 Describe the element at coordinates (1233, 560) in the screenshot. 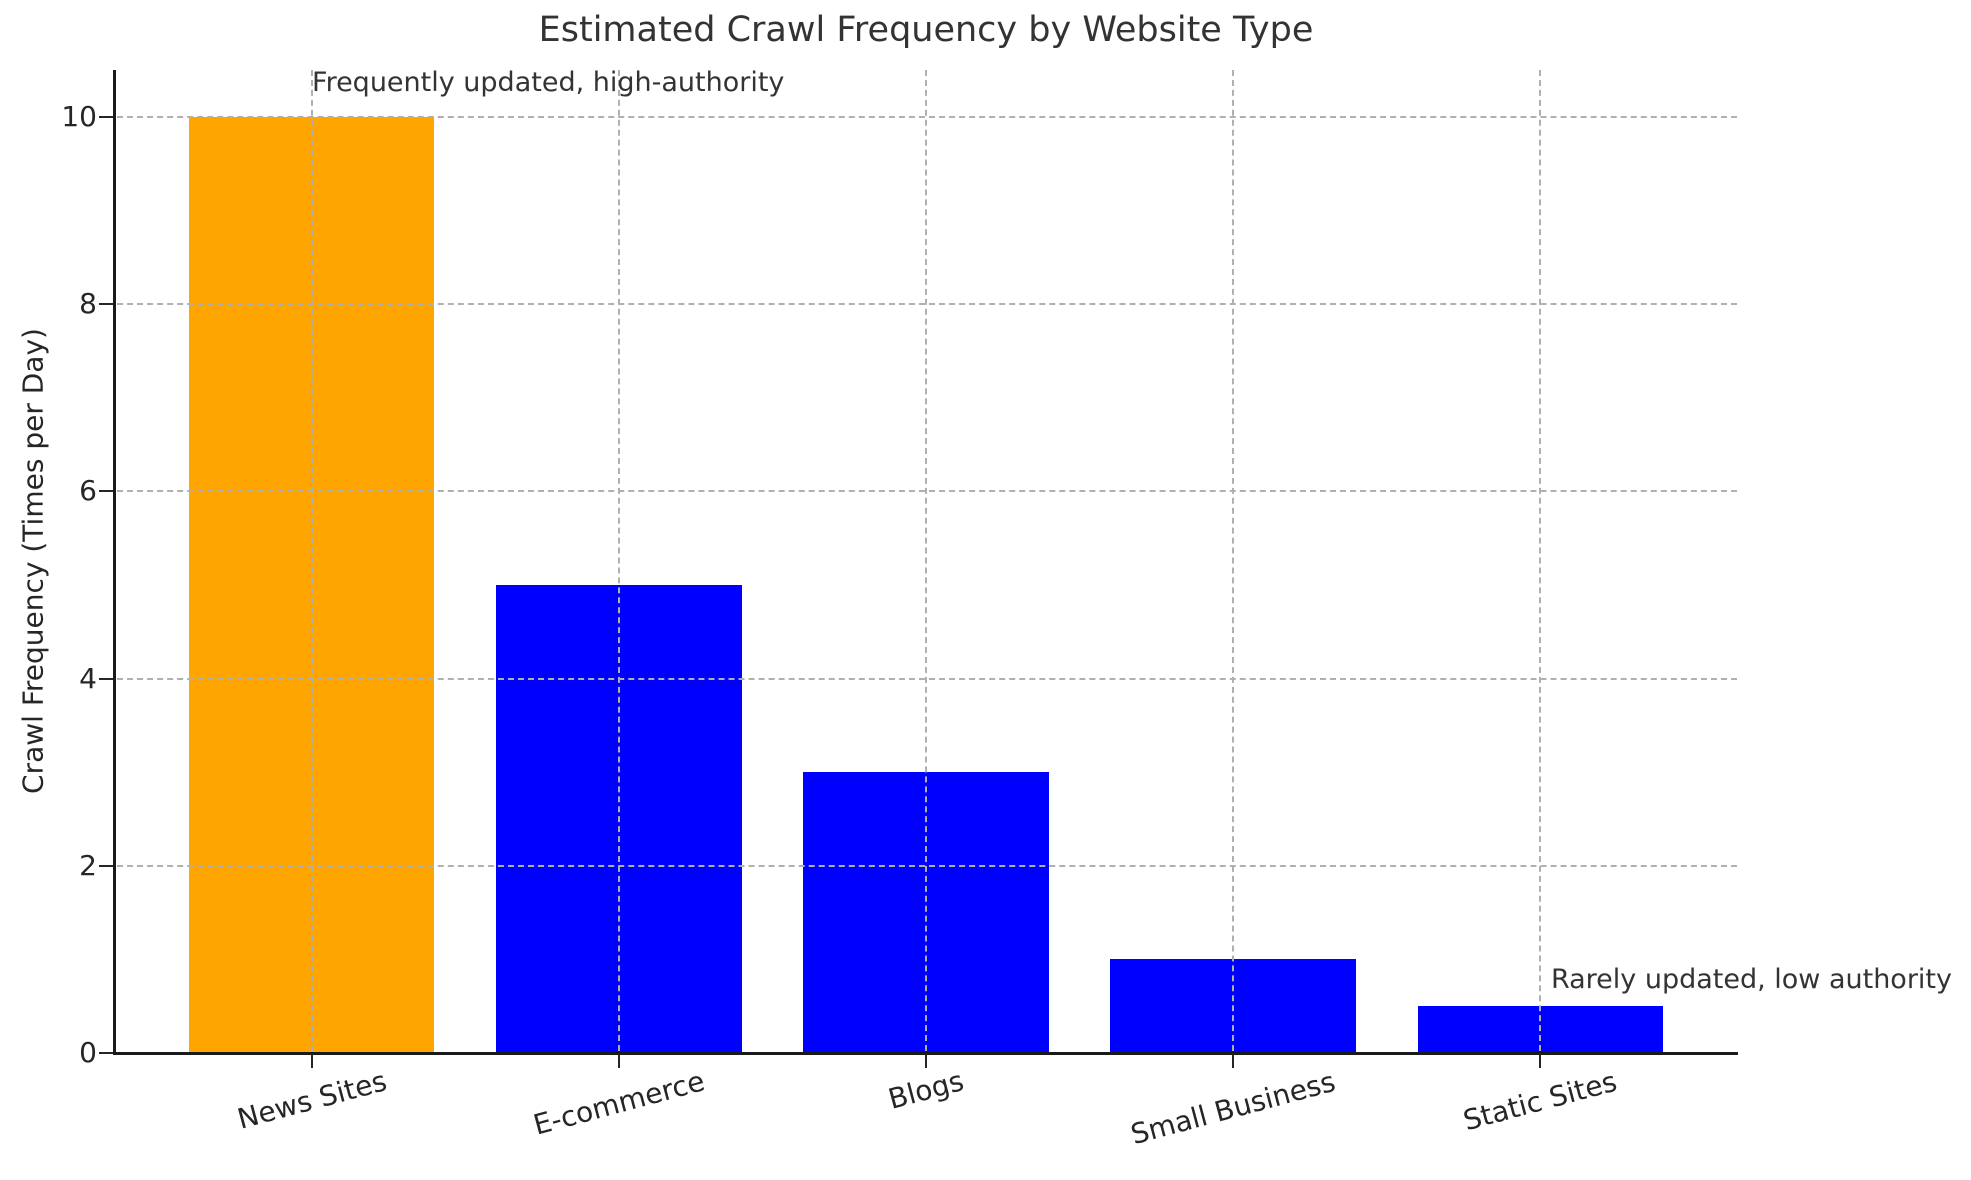

I see `gridline-x-small-business` at that location.